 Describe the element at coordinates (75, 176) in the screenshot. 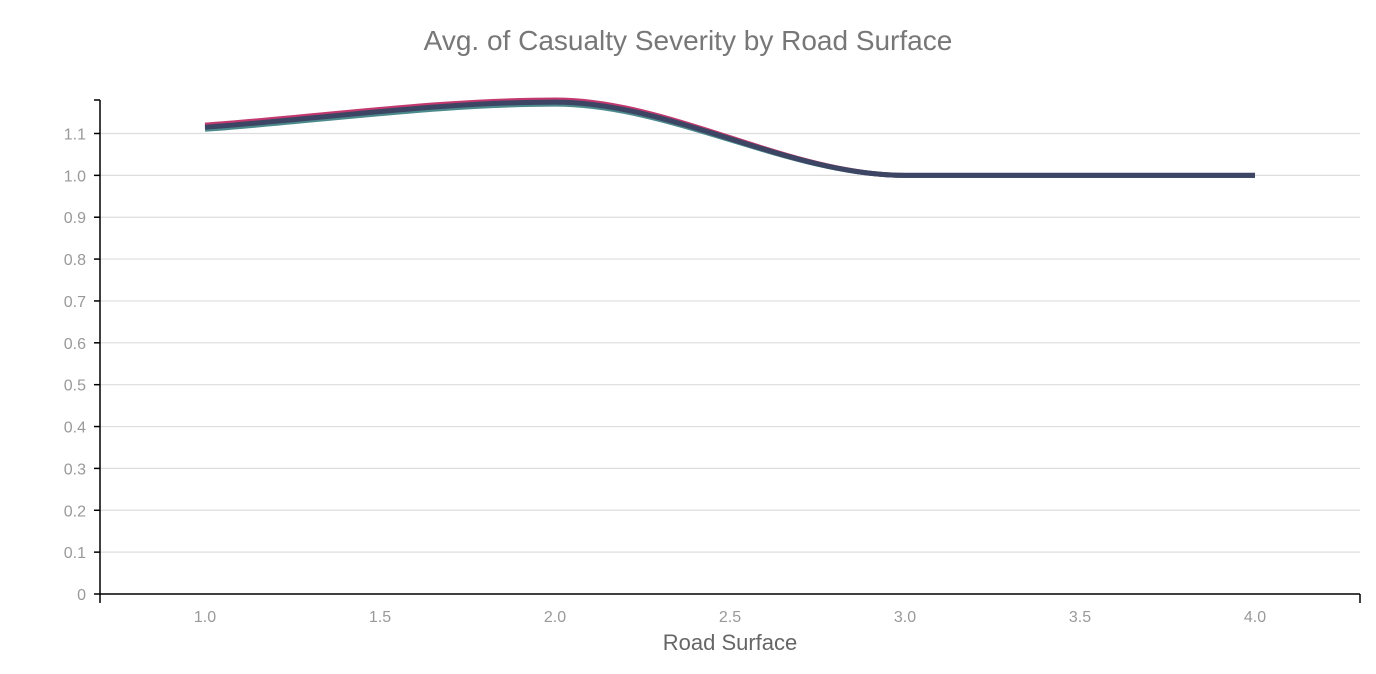

I see `y-tick-label: 1.0` at that location.